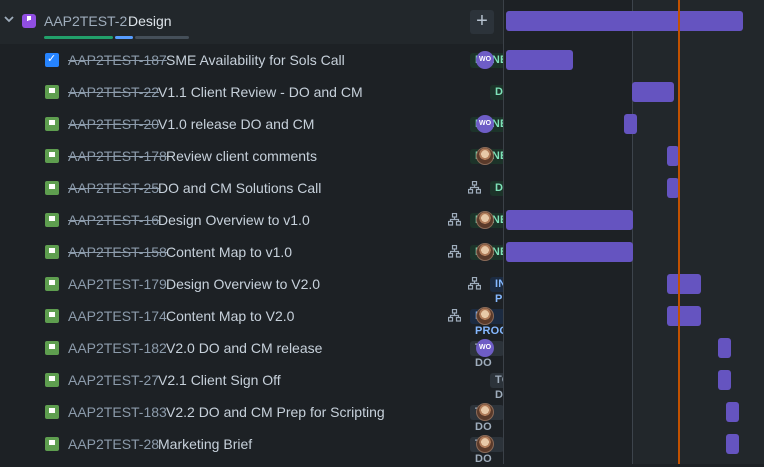 This screenshot has height=467, width=764. What do you see at coordinates (117, 412) in the screenshot?
I see `issue-key: AAP2TEST-183` at bounding box center [117, 412].